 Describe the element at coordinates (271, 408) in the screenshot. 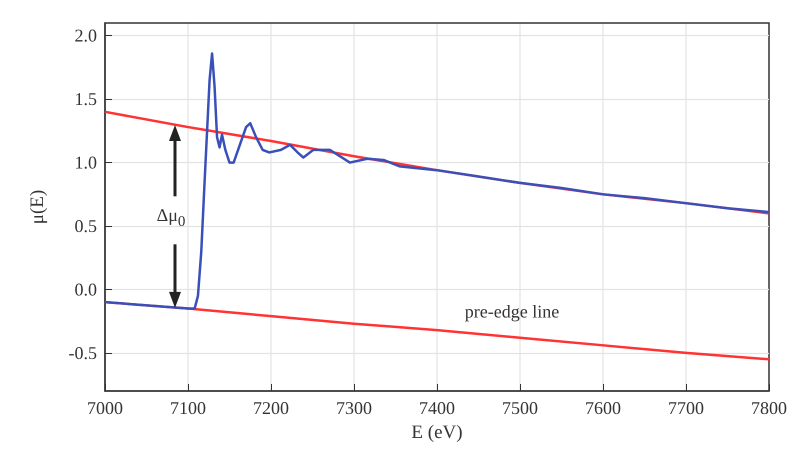

I see `x-tick-label: 7200` at that location.